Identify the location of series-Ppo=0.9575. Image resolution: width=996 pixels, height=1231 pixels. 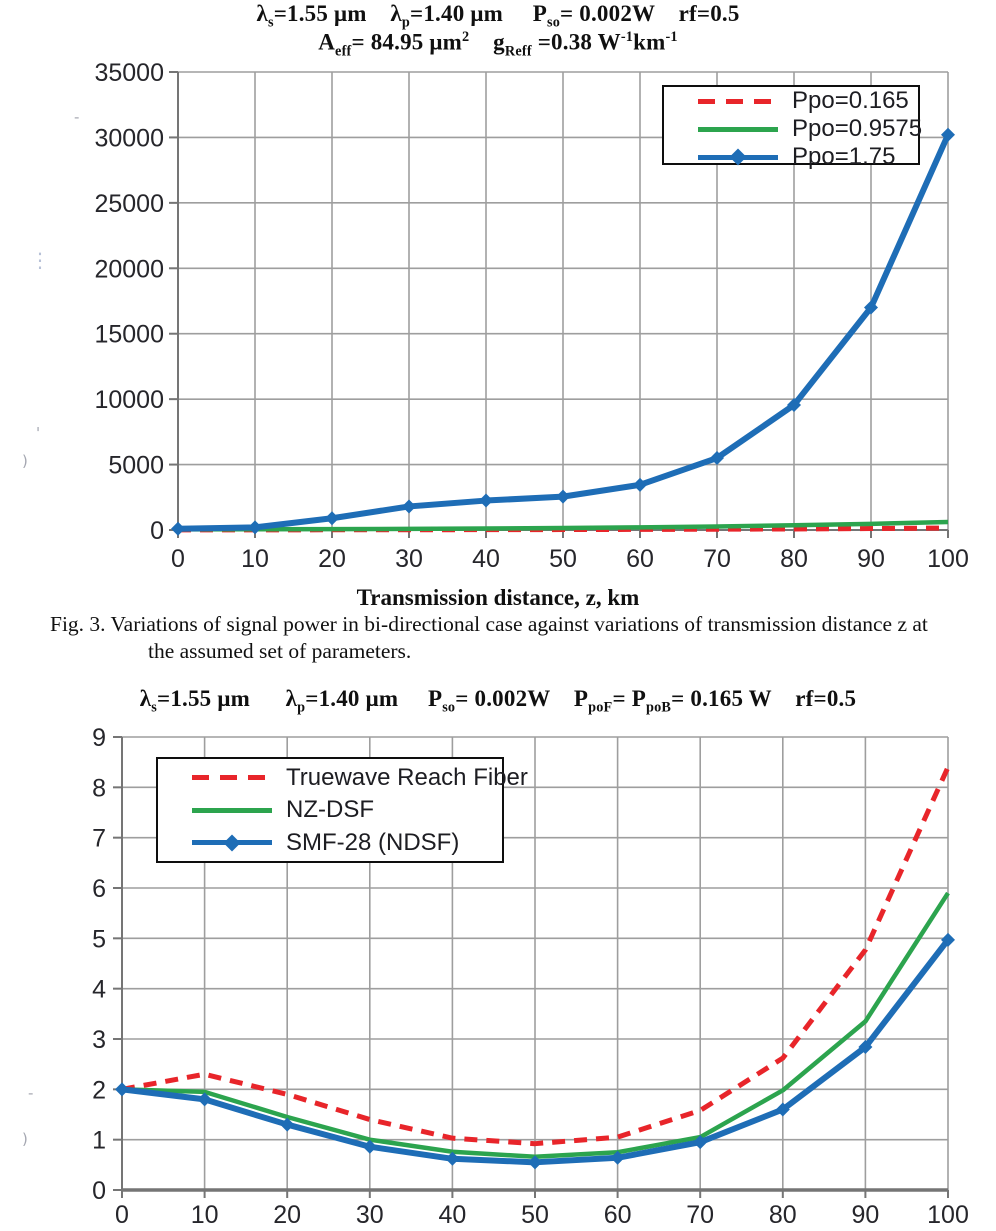
(563, 525).